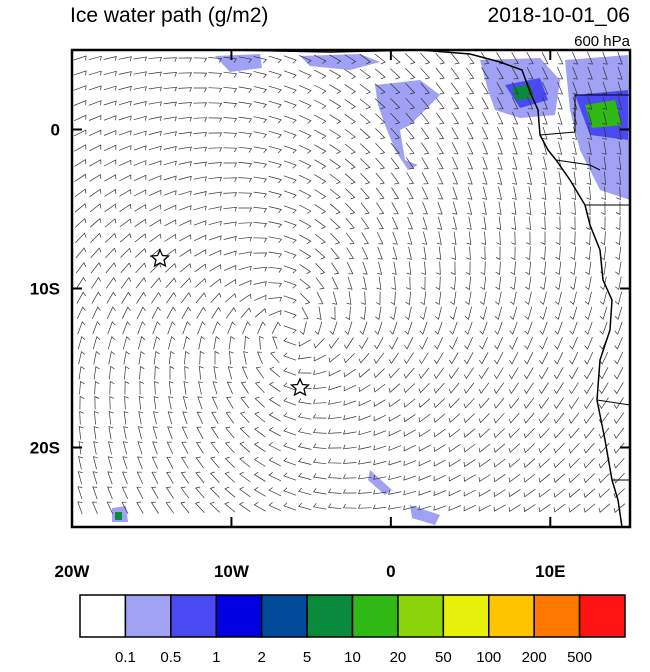 Image resolution: width=650 pixels, height=672 pixels. I want to click on cloud-patch, so click(407, 125).